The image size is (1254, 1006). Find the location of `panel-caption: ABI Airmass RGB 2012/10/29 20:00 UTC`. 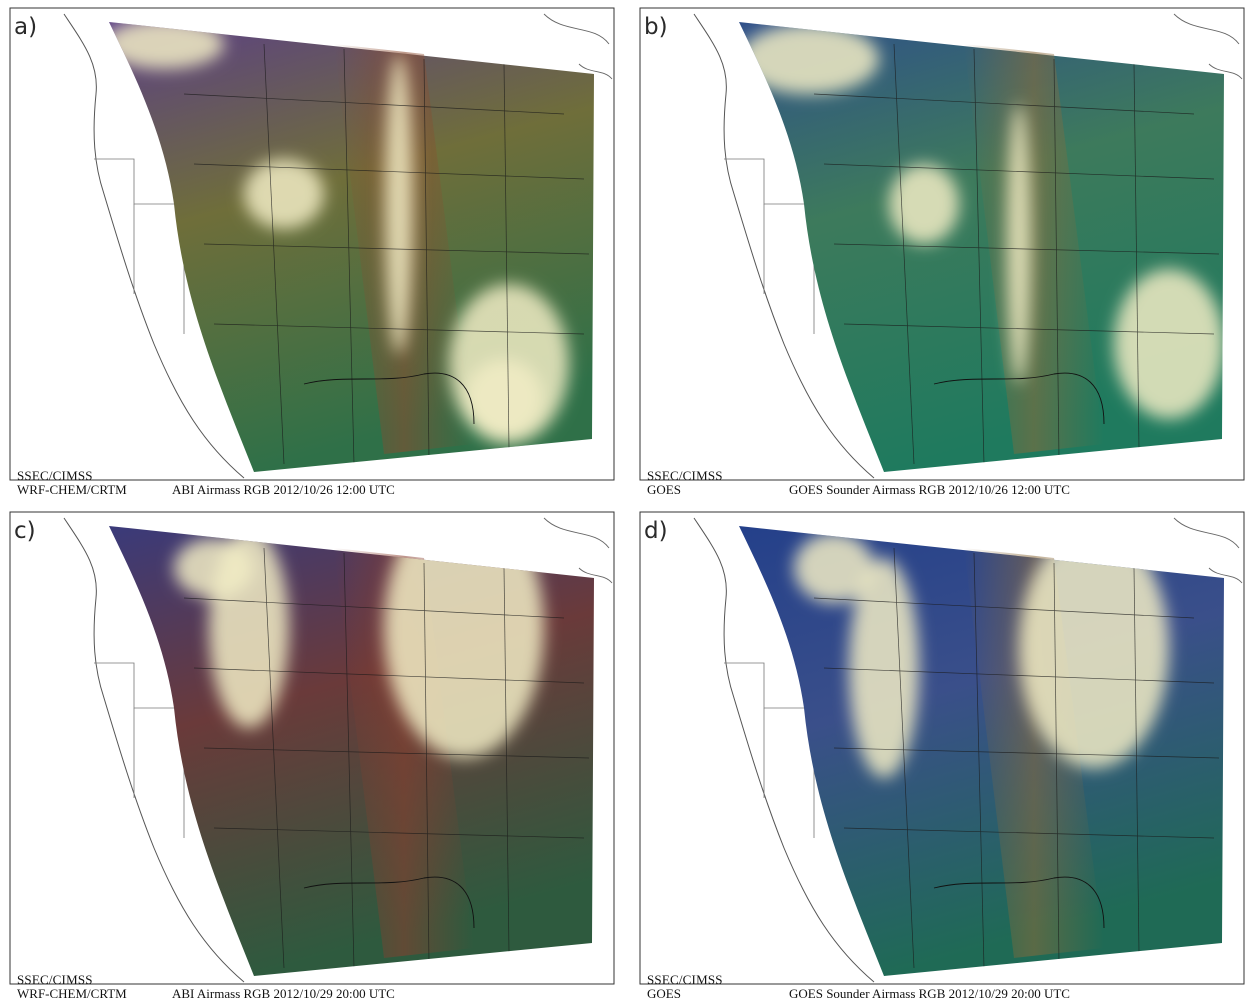

panel-caption: ABI Airmass RGB 2012/10/29 20:00 UTC is located at coordinates (283, 993).